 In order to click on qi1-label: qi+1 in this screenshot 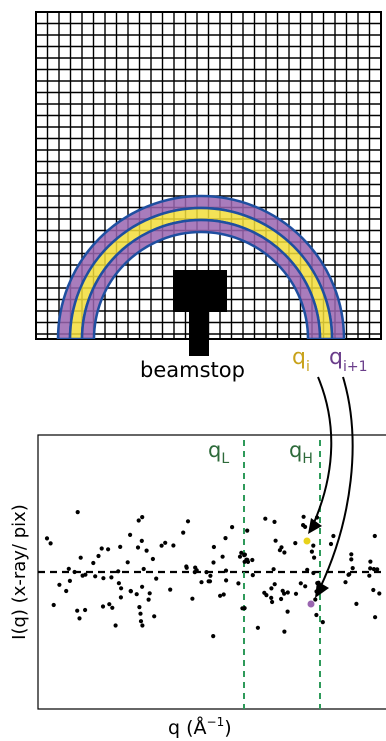, I will do `click(348, 360)`.